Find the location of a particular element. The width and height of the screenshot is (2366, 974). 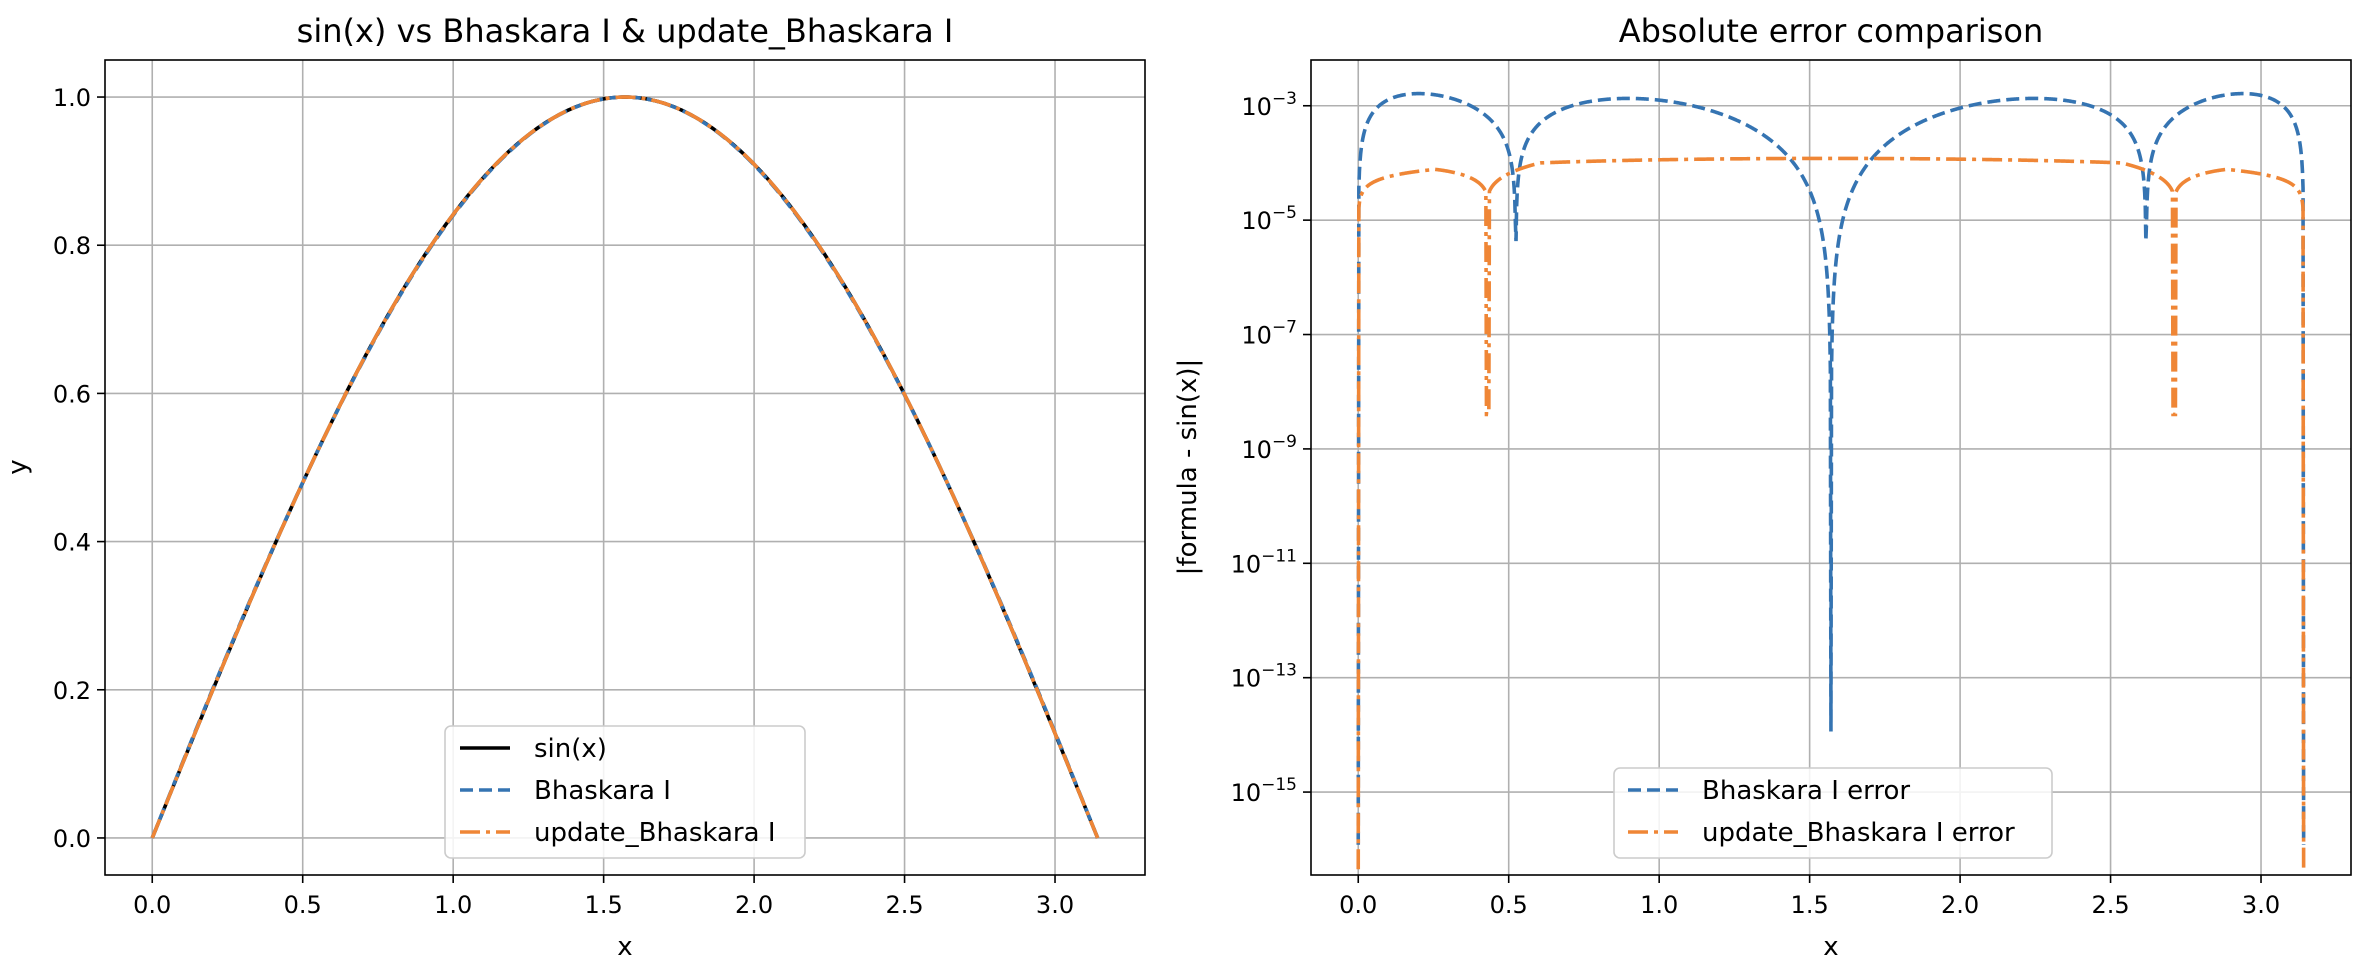

legend-label-update-bhaskara-error: update_Bhaskara I error is located at coordinates (1858, 833).